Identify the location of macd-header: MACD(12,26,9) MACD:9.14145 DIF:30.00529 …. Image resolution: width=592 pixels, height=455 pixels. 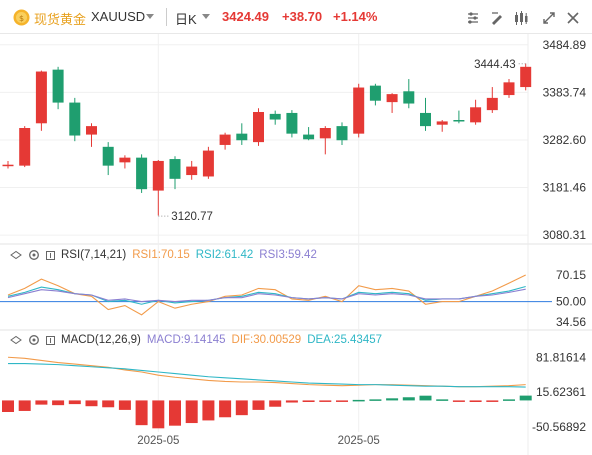
(196, 340).